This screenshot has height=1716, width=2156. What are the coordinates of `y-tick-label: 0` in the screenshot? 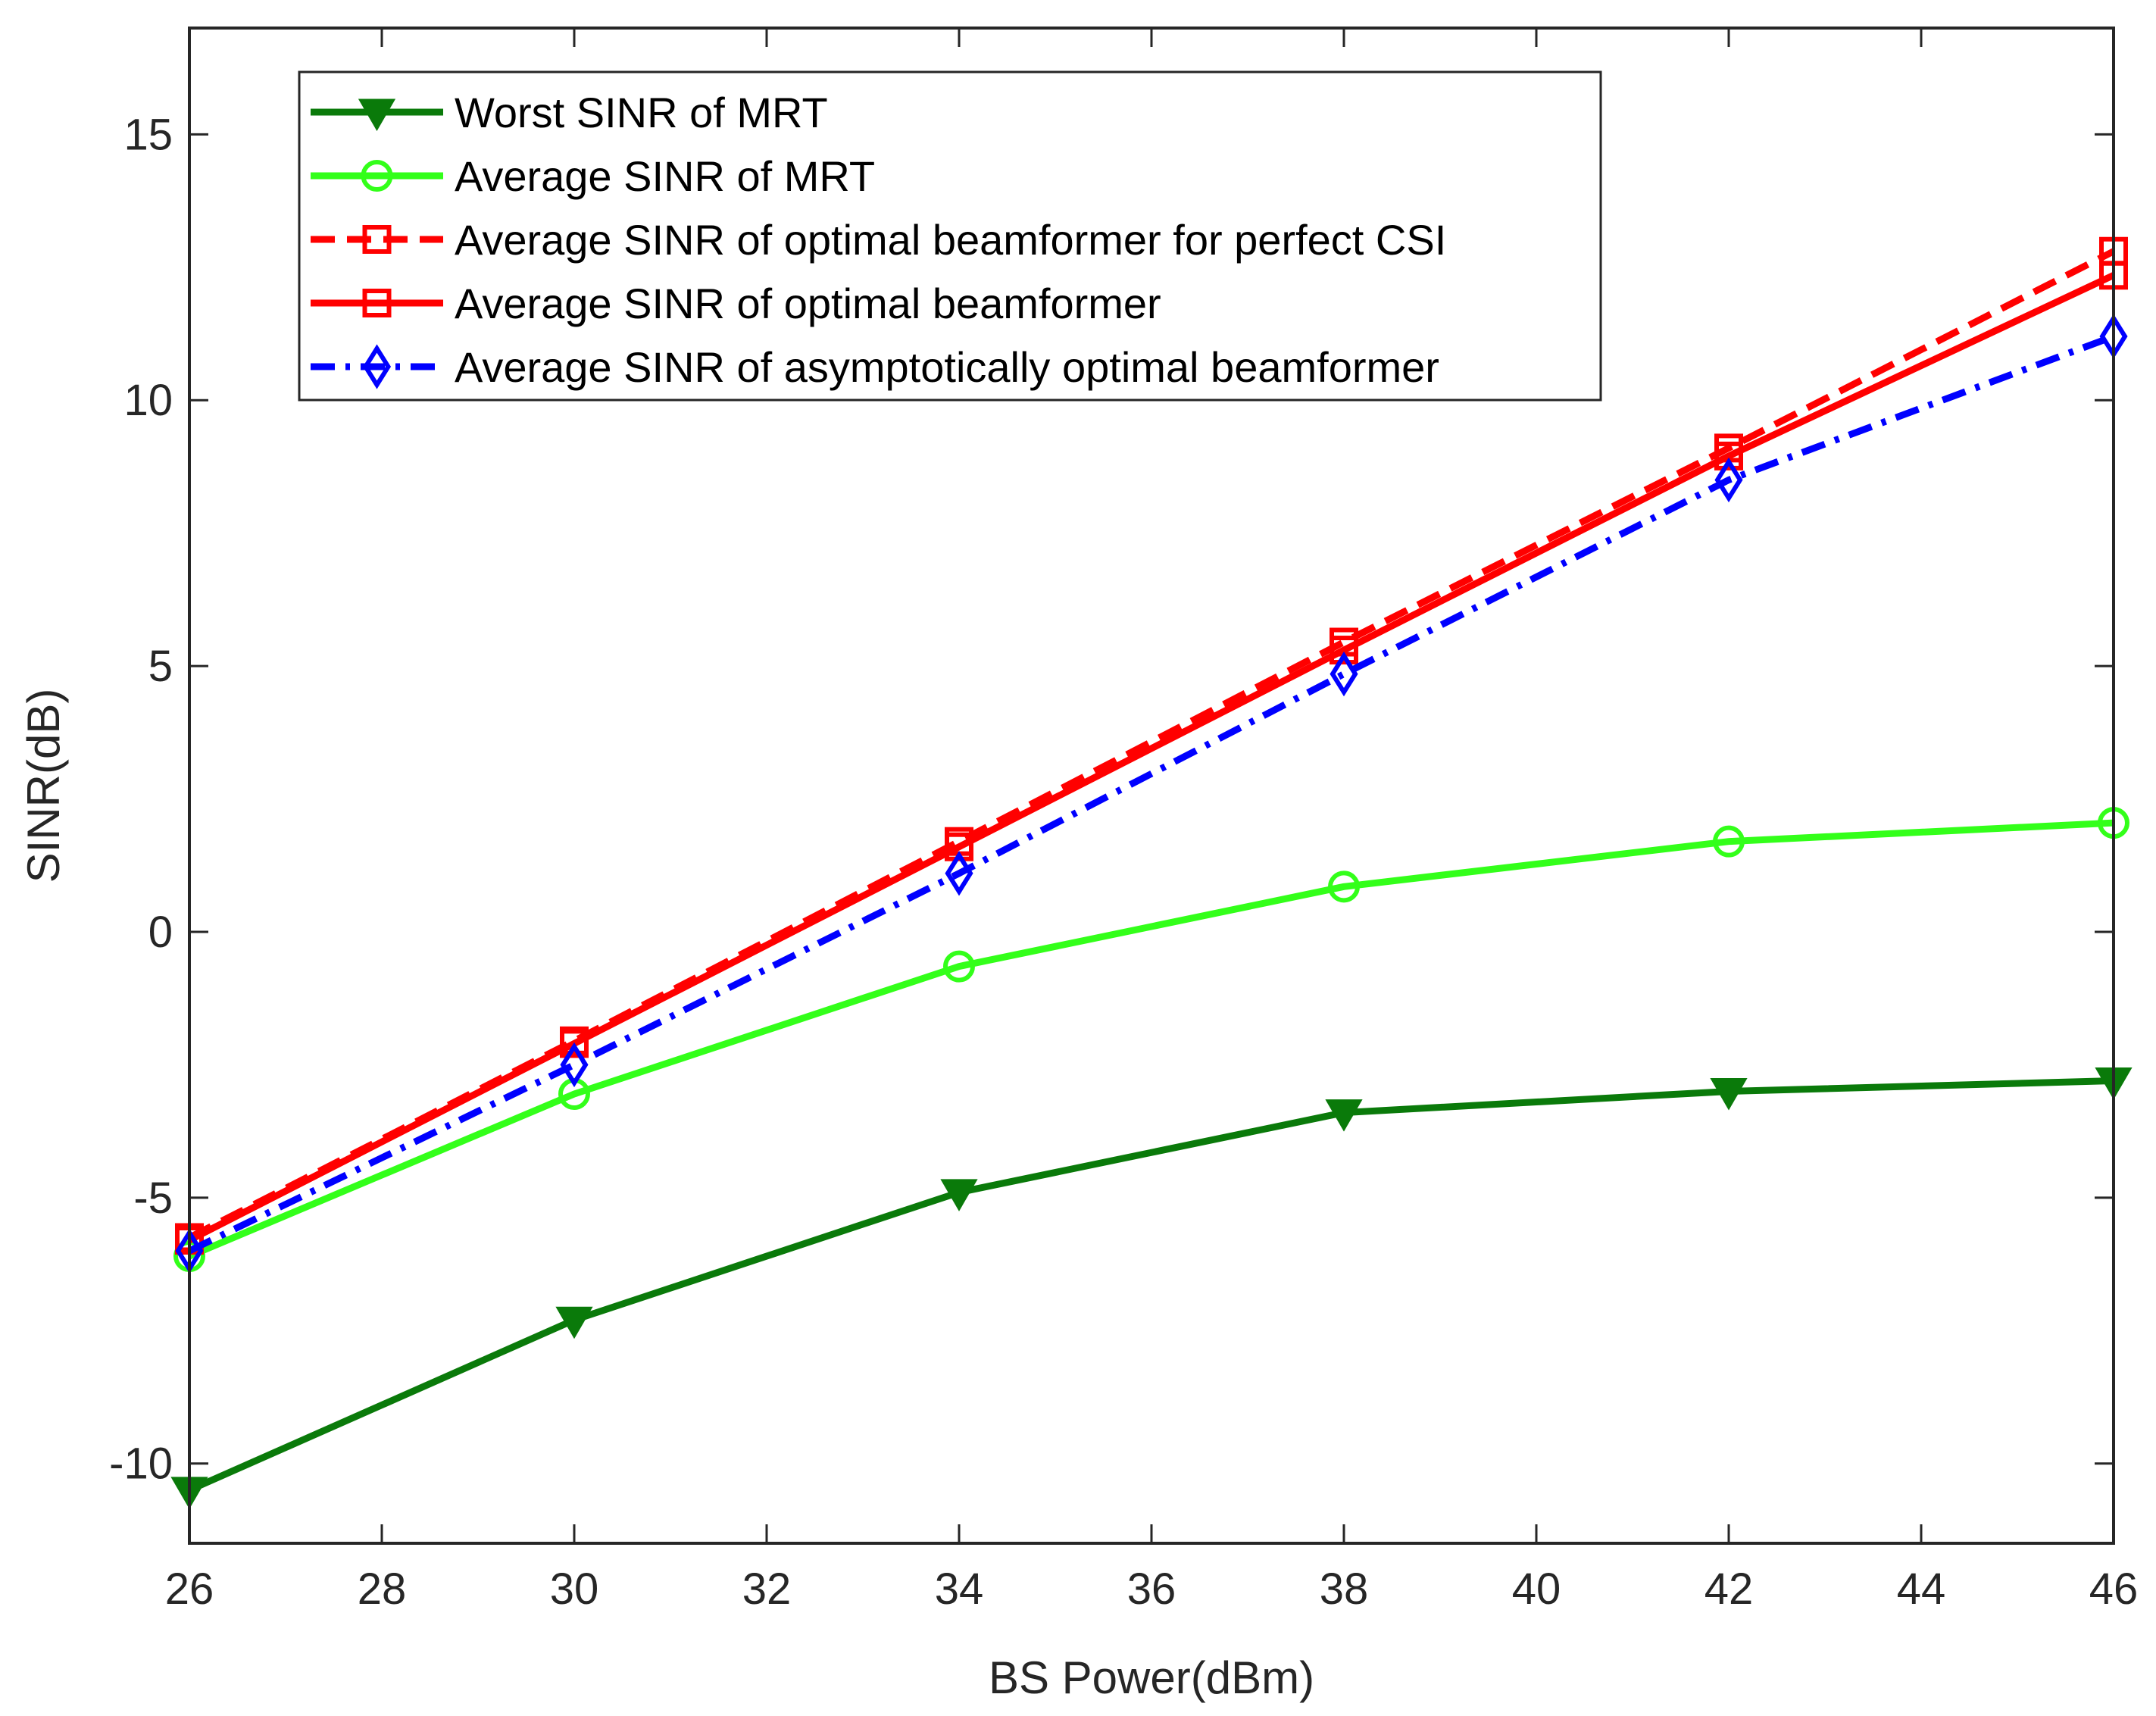 It's located at (161, 932).